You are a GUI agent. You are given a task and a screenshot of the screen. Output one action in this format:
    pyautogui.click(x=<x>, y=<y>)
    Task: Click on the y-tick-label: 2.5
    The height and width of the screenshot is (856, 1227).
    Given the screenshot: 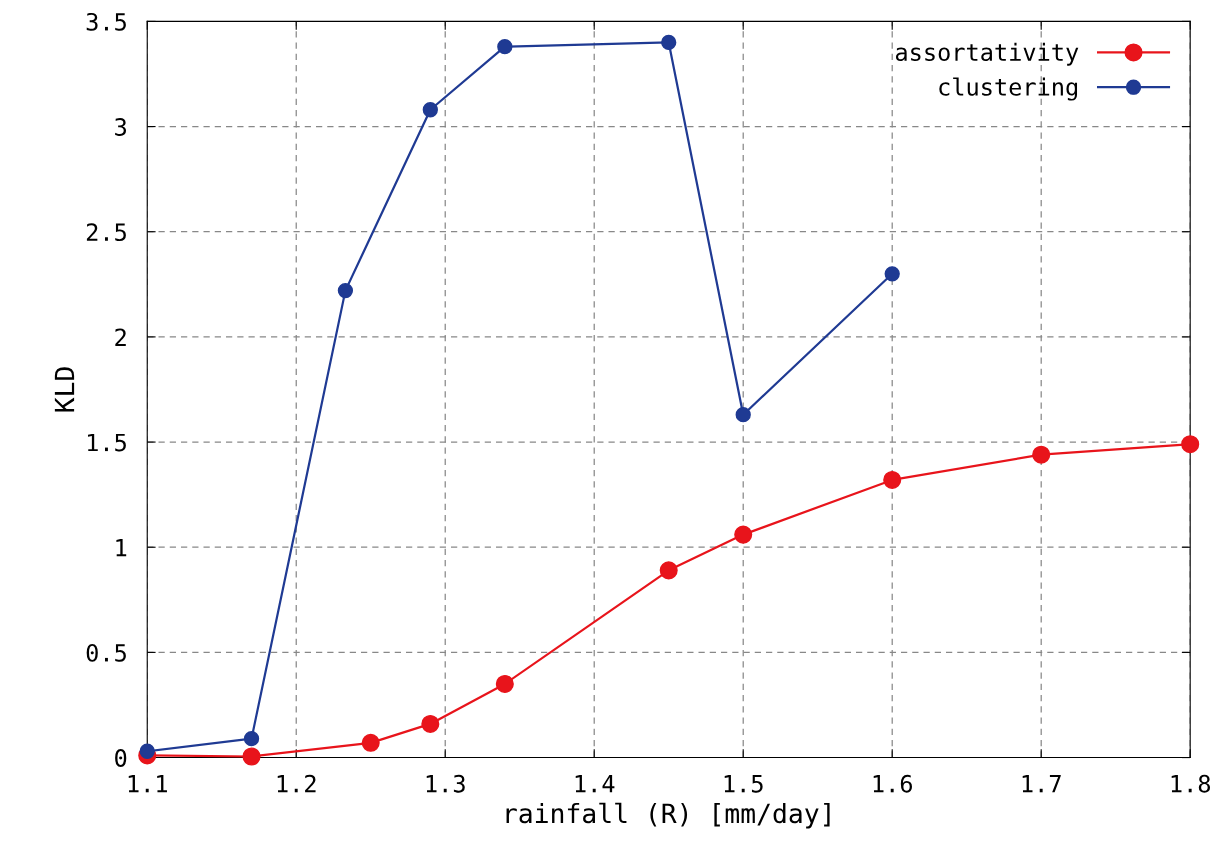 What is the action you would take?
    pyautogui.click(x=106, y=232)
    